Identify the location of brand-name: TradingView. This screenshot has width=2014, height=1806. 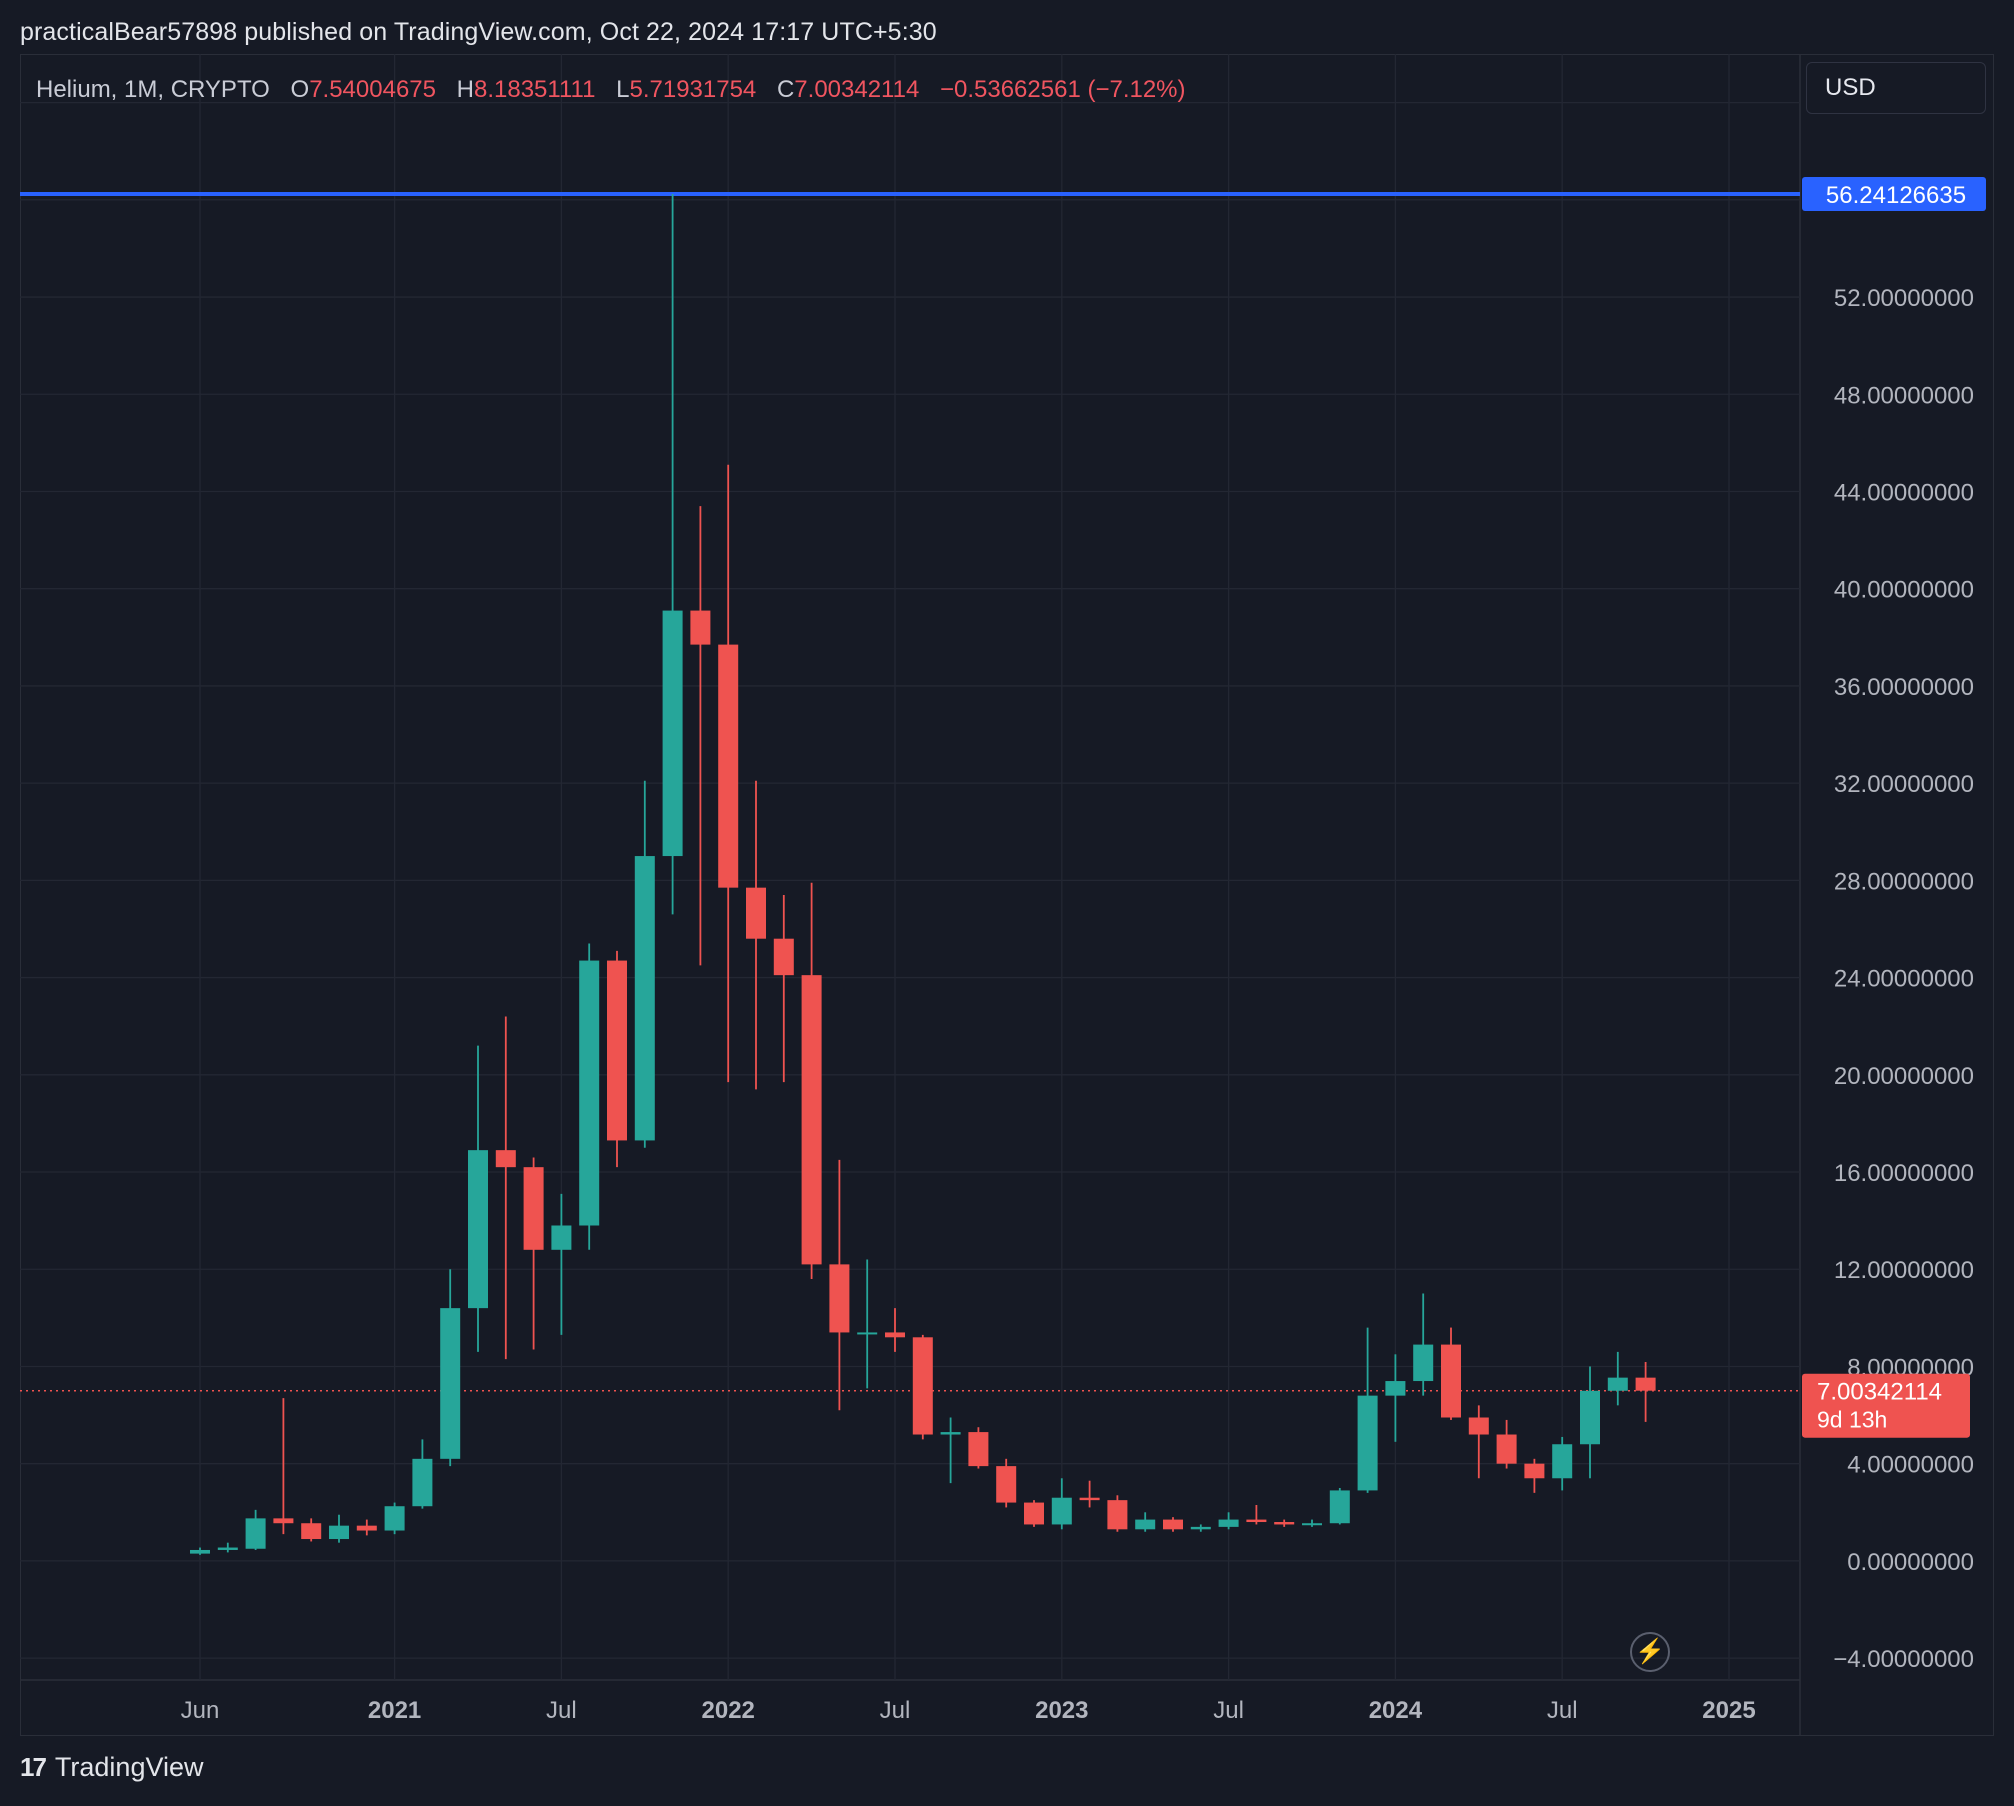
(129, 1767).